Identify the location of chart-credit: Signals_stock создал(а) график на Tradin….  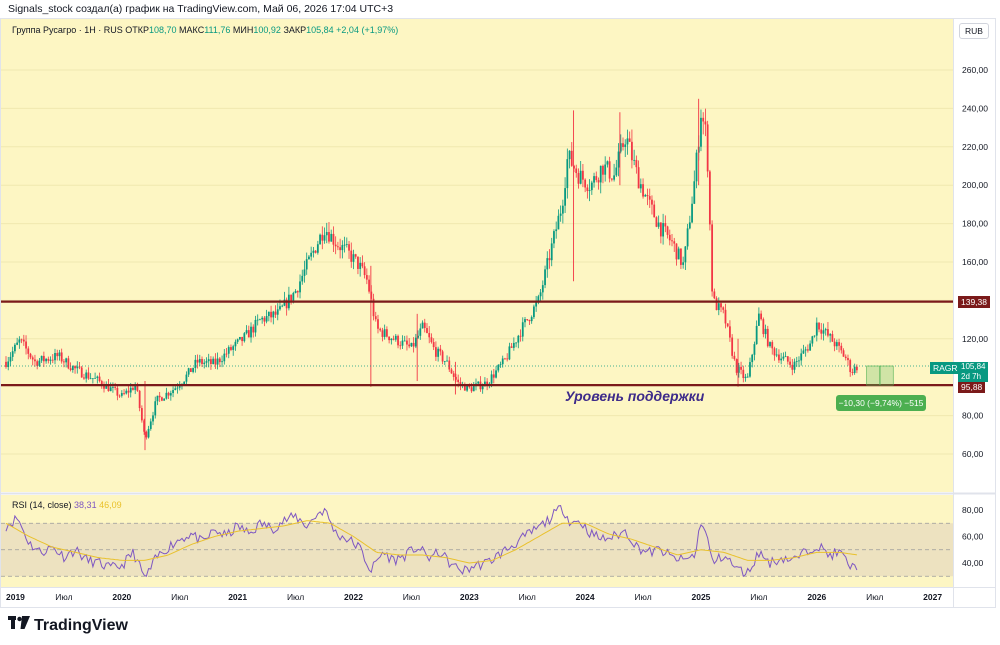
(201, 9).